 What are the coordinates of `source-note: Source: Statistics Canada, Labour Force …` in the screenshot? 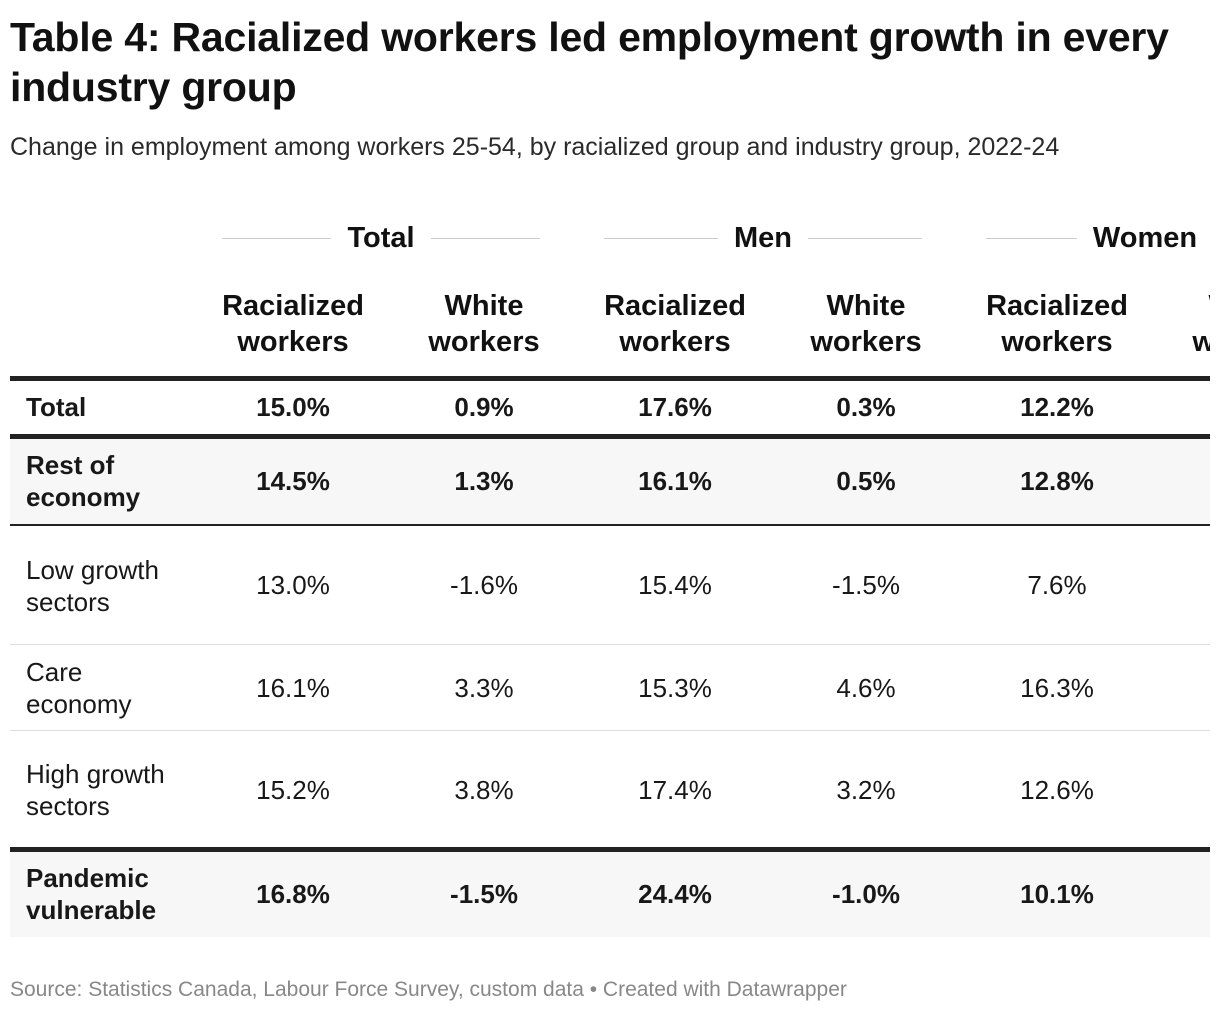 It's located at (428, 989).